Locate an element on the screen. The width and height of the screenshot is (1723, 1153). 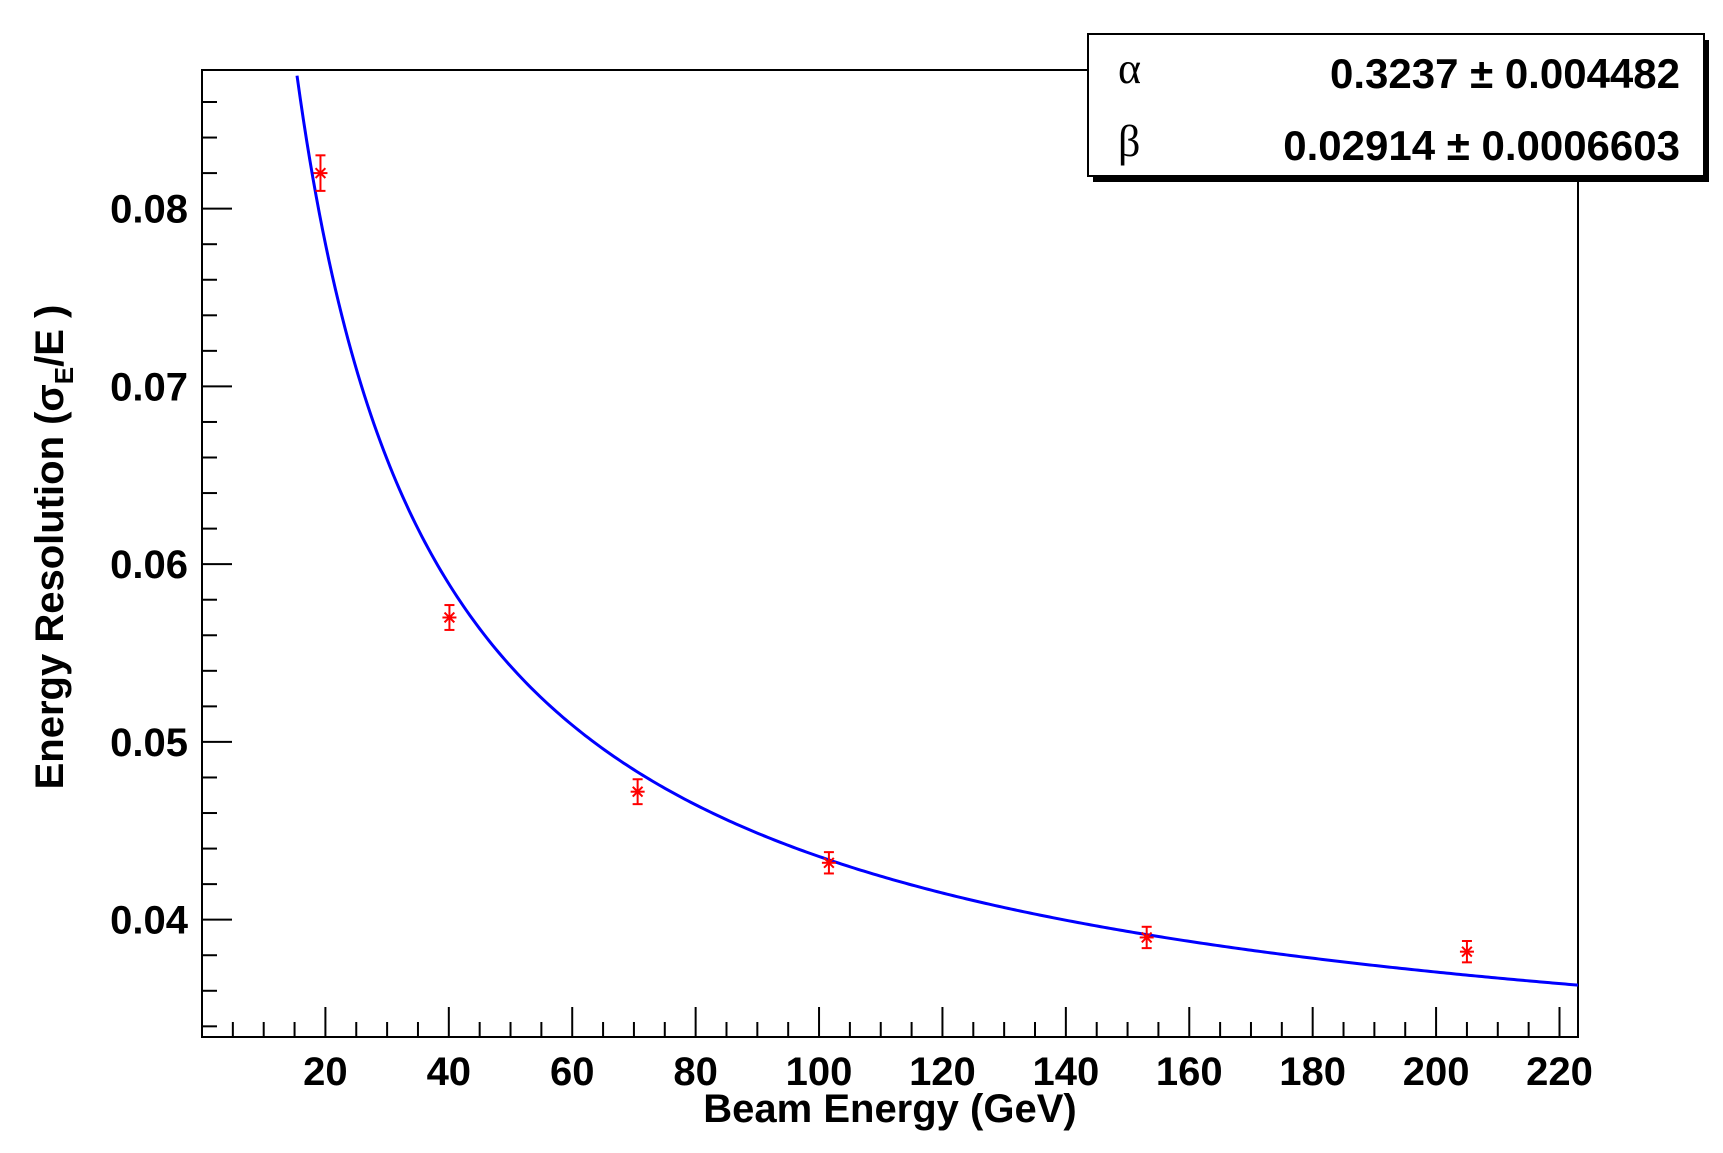
y-axis-title: Energy Resolution (σE/E ) is located at coordinates (53, 547).